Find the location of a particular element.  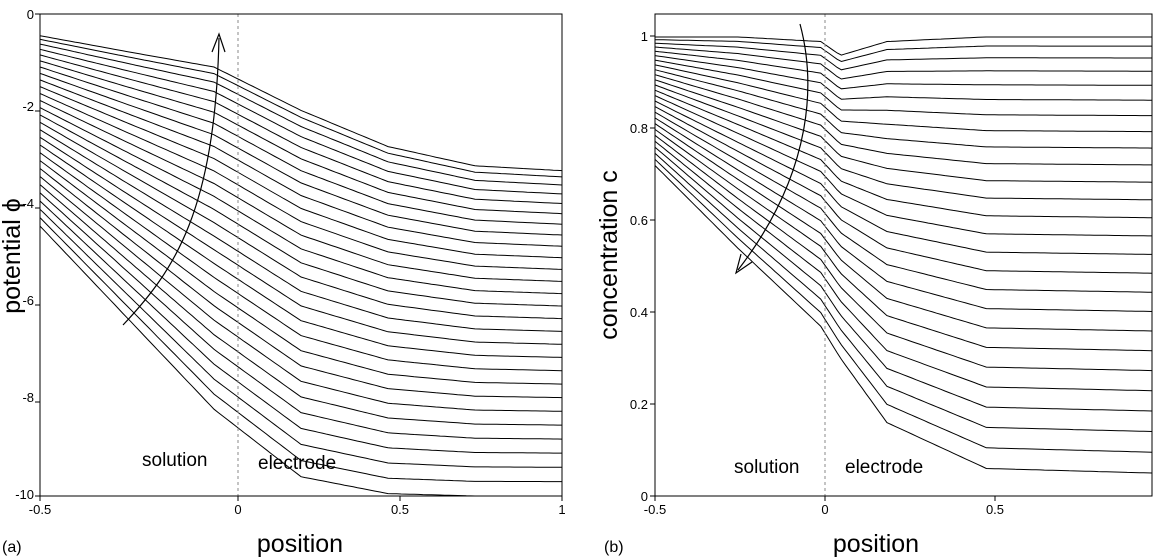

y-axis-title-b: concentration c is located at coordinates (609, 255).